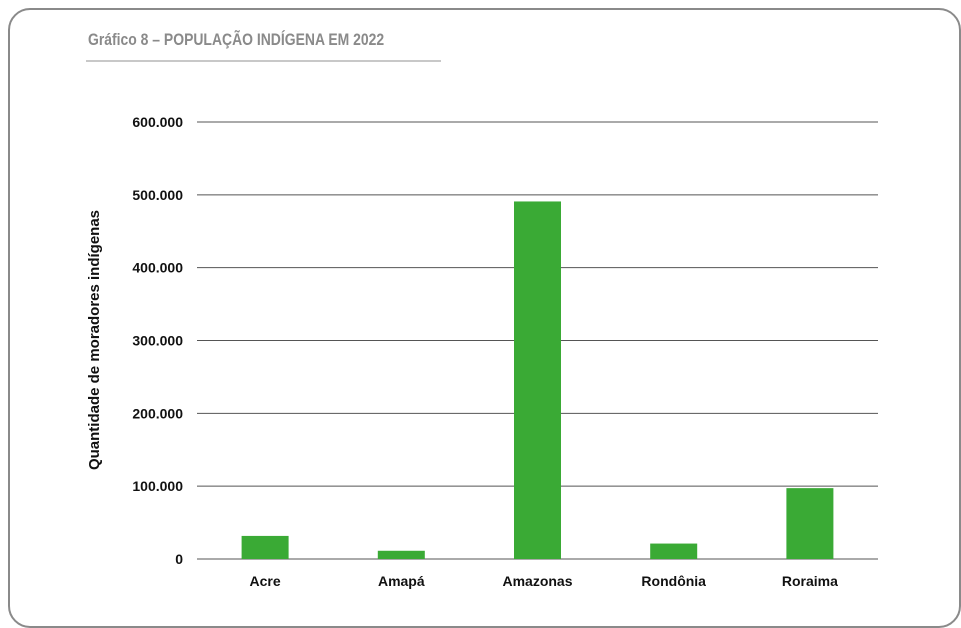 Image resolution: width=961 pixels, height=628 pixels. I want to click on y-tick-label: 200.000, so click(157, 413).